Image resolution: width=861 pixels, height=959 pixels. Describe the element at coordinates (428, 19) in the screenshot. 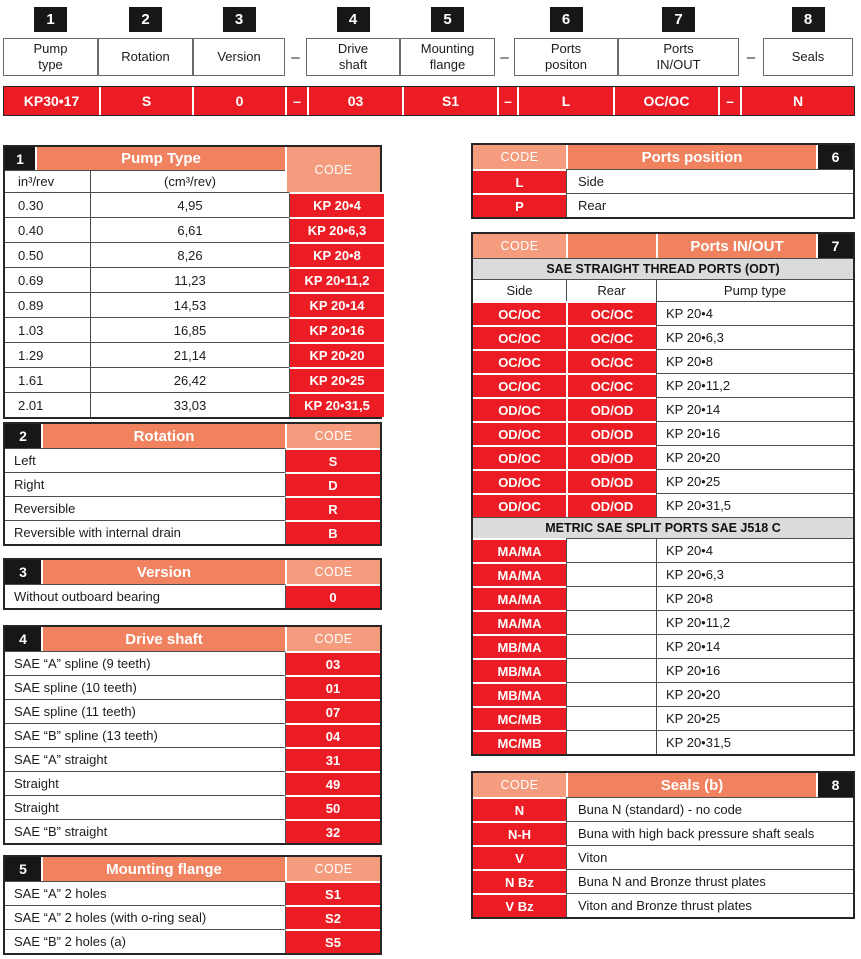

I see `step-number-row: 1 2 3 4 5 6 7 8` at that location.